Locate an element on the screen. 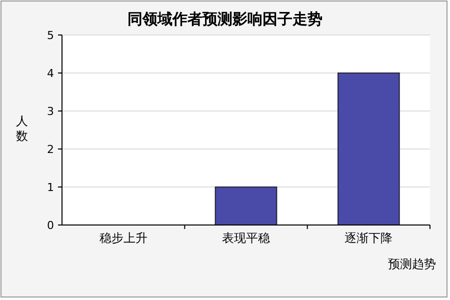 Image resolution: width=450 pixels, height=300 pixels. y-tick-label: 2 is located at coordinates (50, 149).